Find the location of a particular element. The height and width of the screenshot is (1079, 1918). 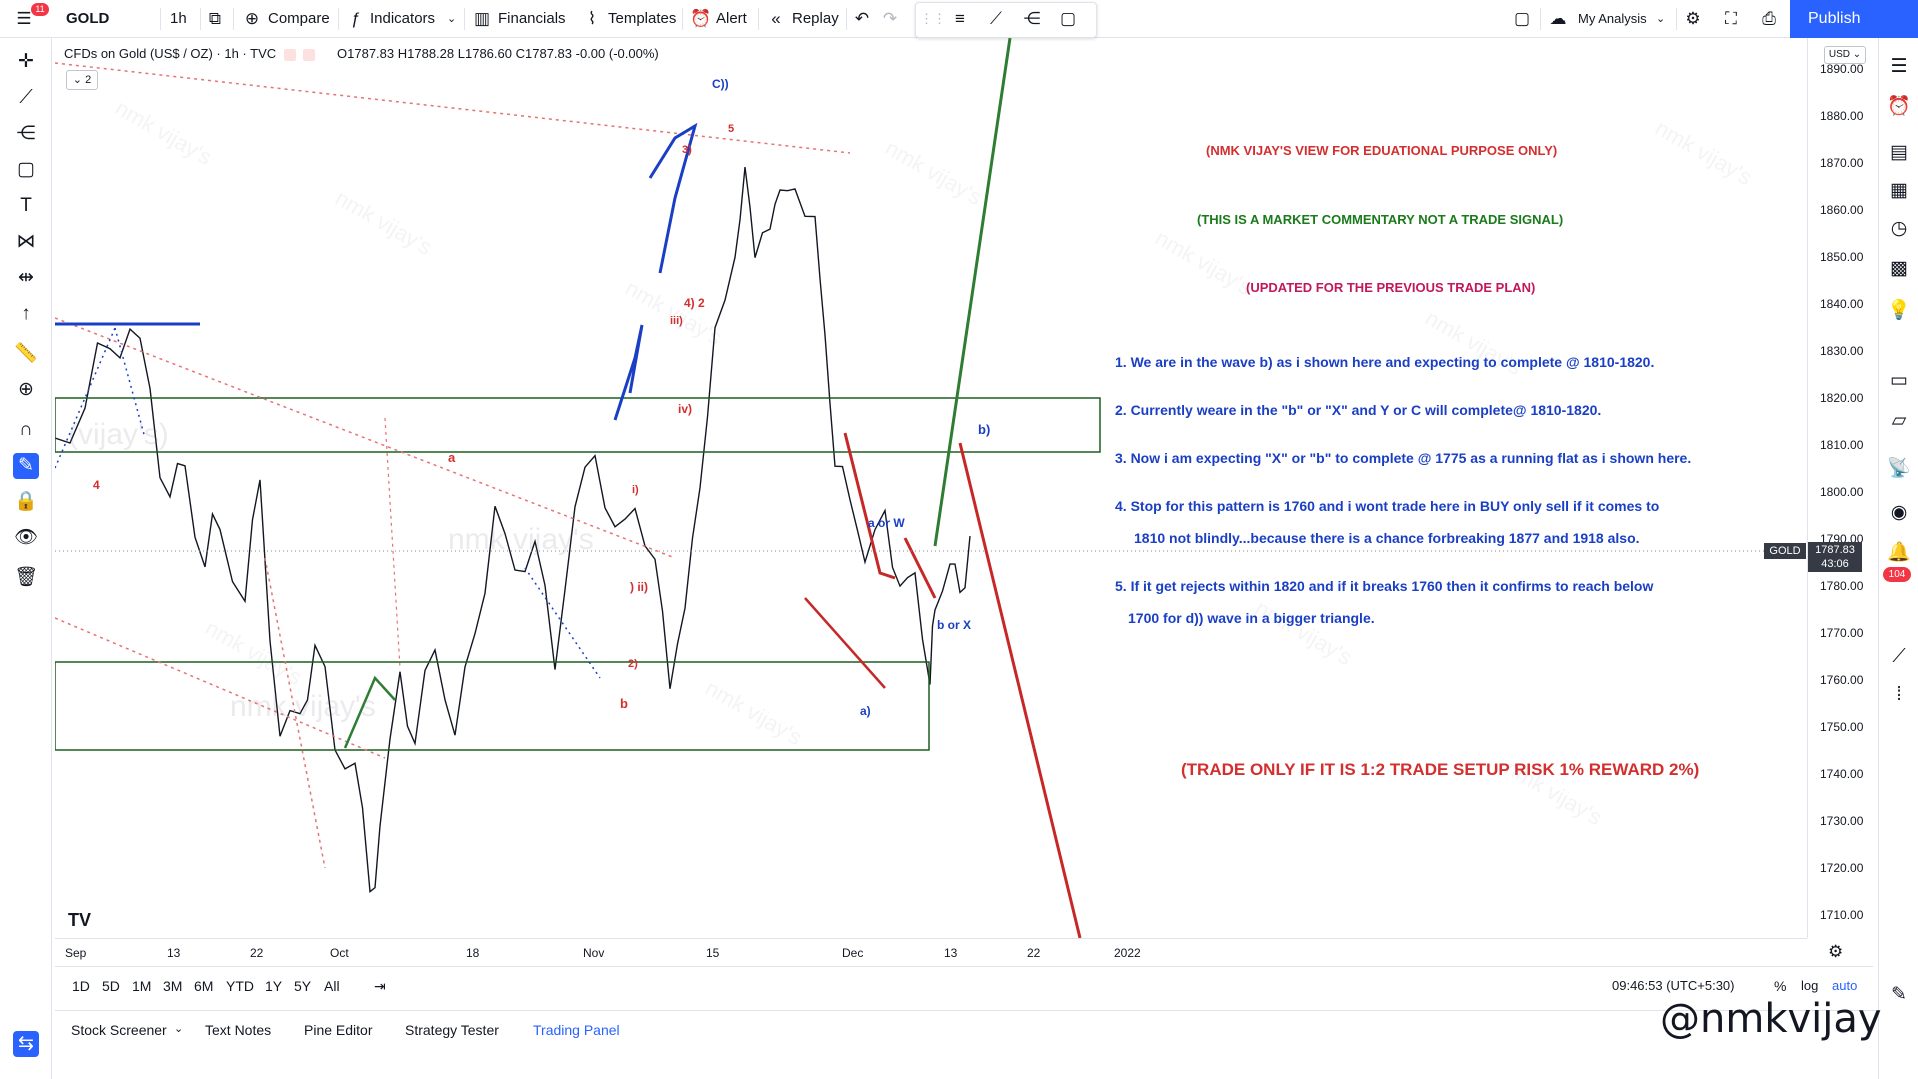

notifications-icon: 🔔 is located at coordinates (1899, 552).